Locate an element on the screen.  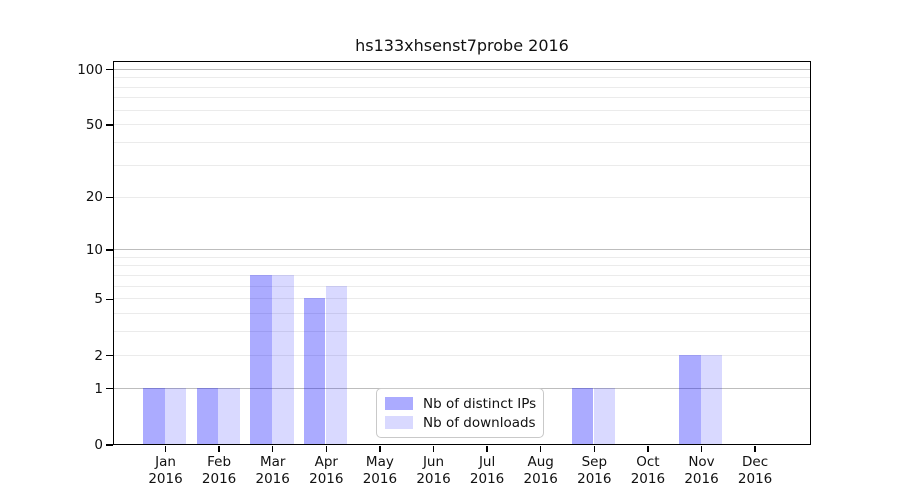
x-tick-mark-apr is located at coordinates (326, 449).